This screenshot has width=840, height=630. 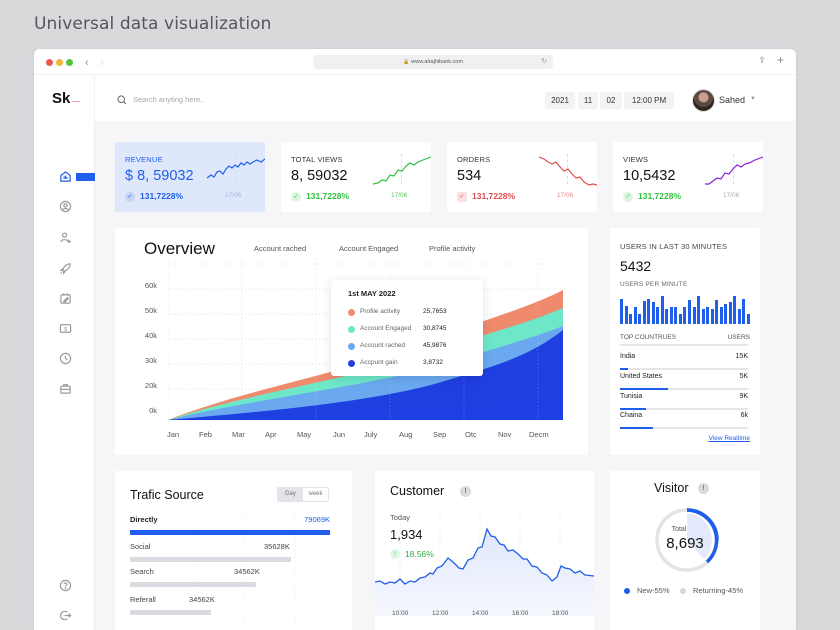 I want to click on user-name: Sahed, so click(x=732, y=100).